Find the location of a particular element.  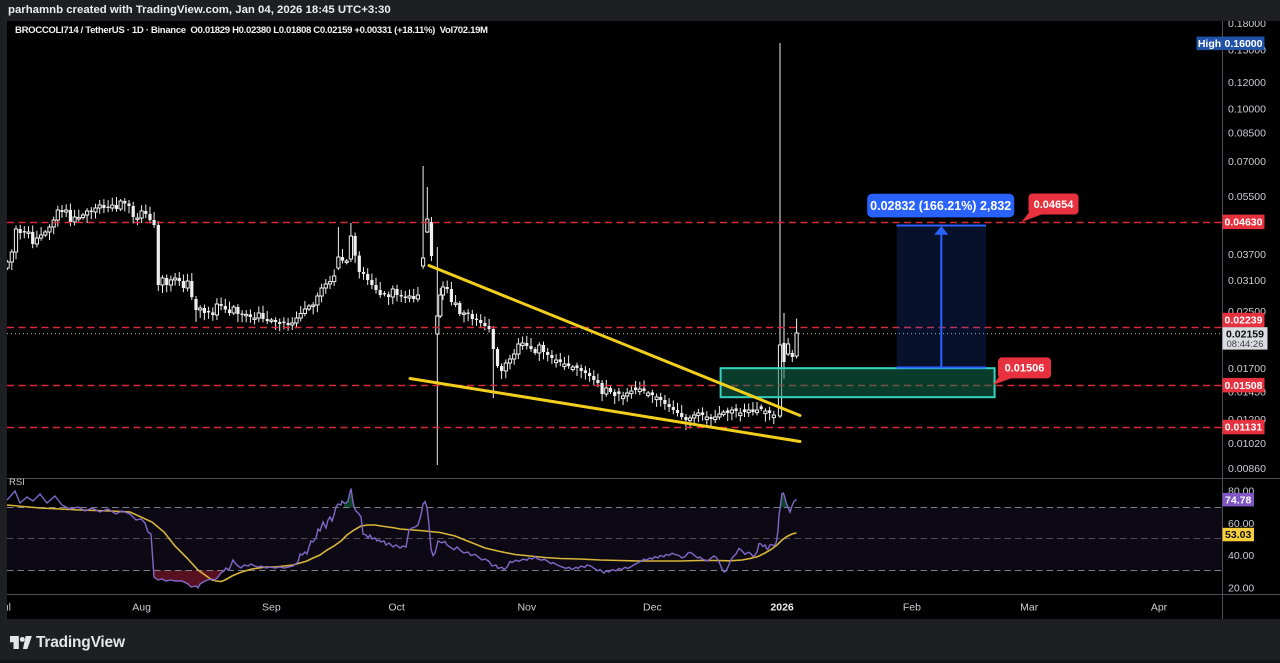

svg-text: 0.02239 is located at coordinates (1244, 321).